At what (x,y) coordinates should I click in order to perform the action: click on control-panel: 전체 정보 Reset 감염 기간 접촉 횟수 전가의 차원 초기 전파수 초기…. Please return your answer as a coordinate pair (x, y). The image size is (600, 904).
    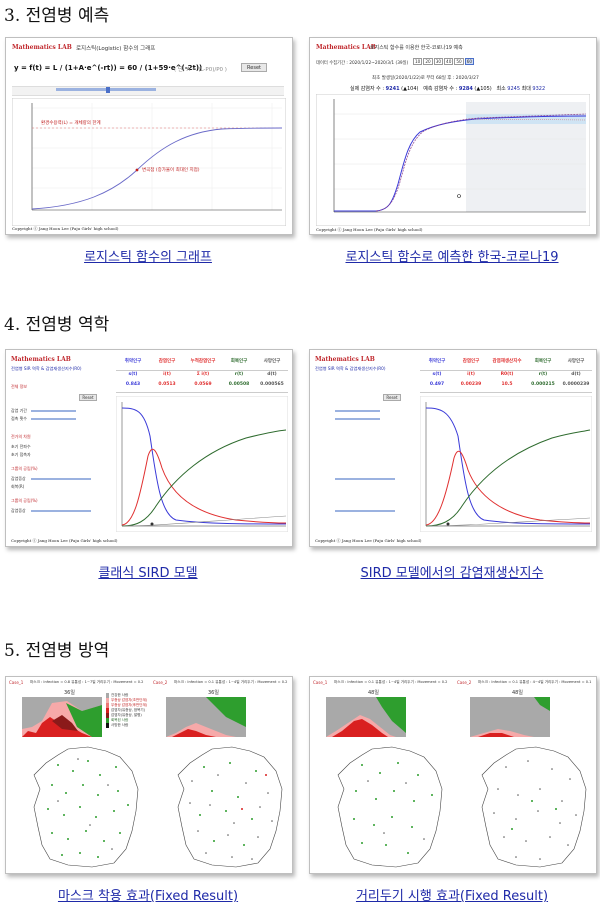
    Looking at the image, I should click on (60, 455).